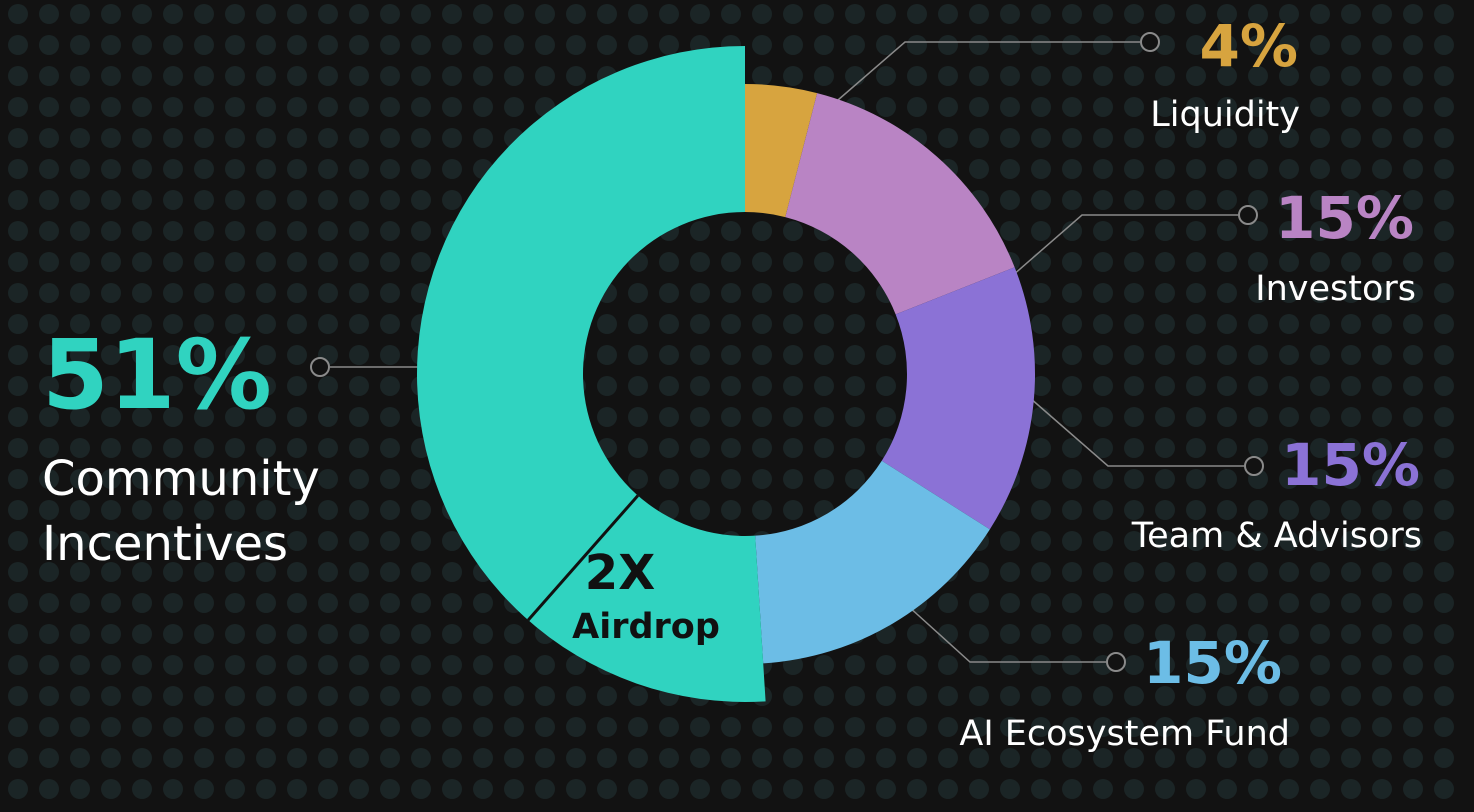 Image resolution: width=1474 pixels, height=812 pixels. Describe the element at coordinates (181, 479) in the screenshot. I see `community-label-line1: Community` at that location.